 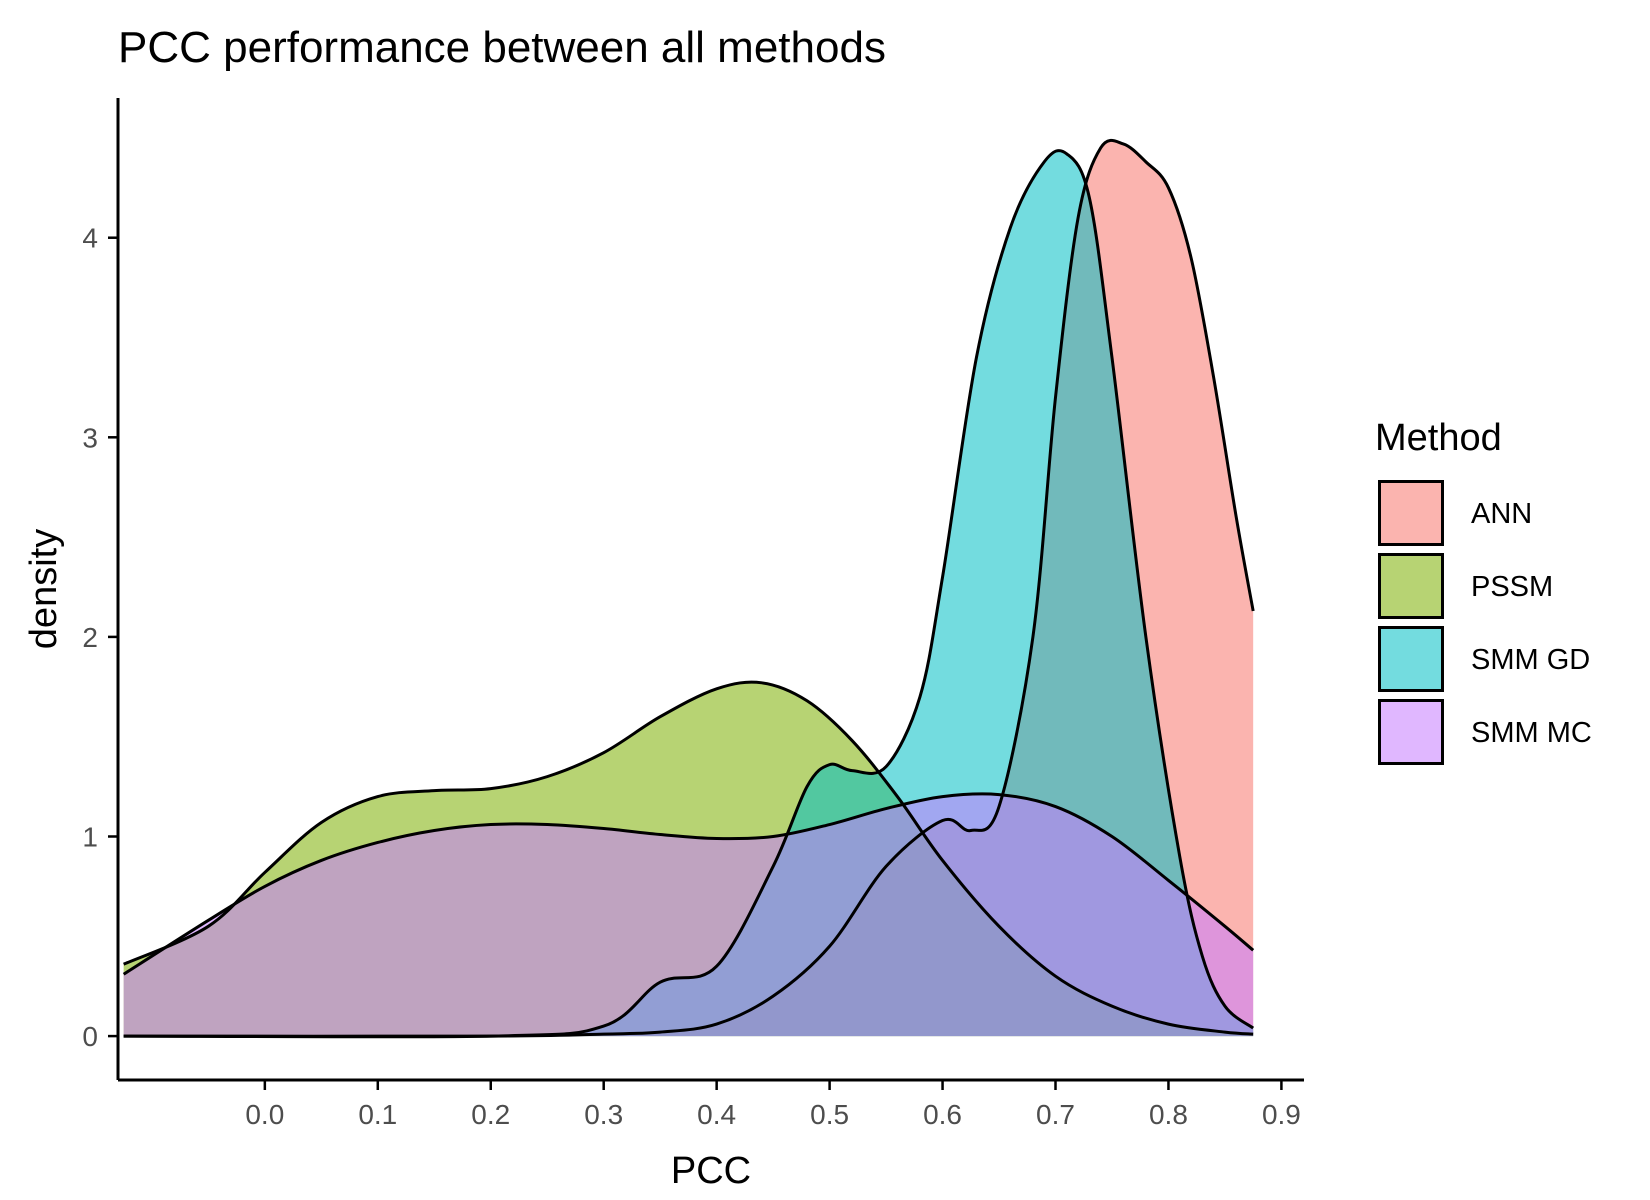 I want to click on legend-label: SMM GD, so click(x=1530, y=660).